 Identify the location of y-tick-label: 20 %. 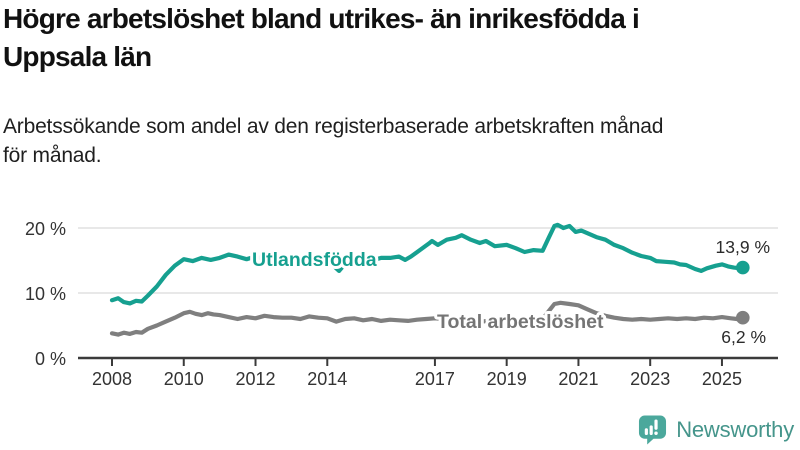
(45, 229).